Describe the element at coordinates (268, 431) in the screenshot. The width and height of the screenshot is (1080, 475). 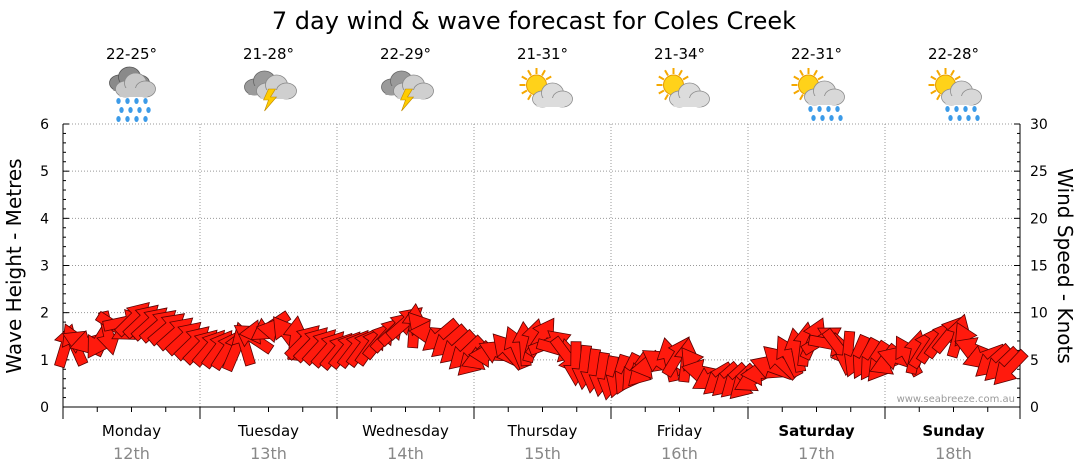
I see `day-name-label: Tuesday` at that location.